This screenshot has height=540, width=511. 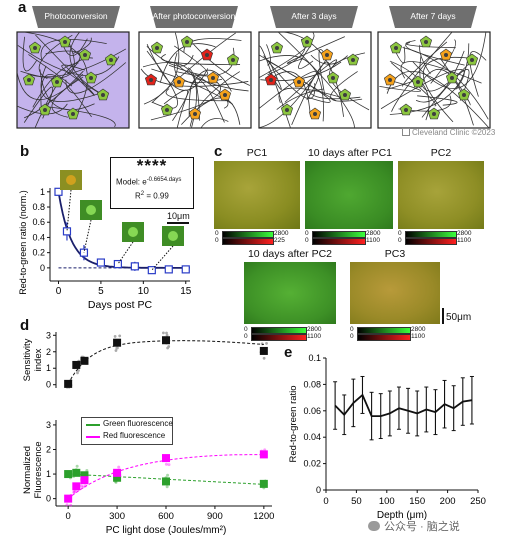 I want to click on x-tick-label: 150, so click(x=417, y=501).